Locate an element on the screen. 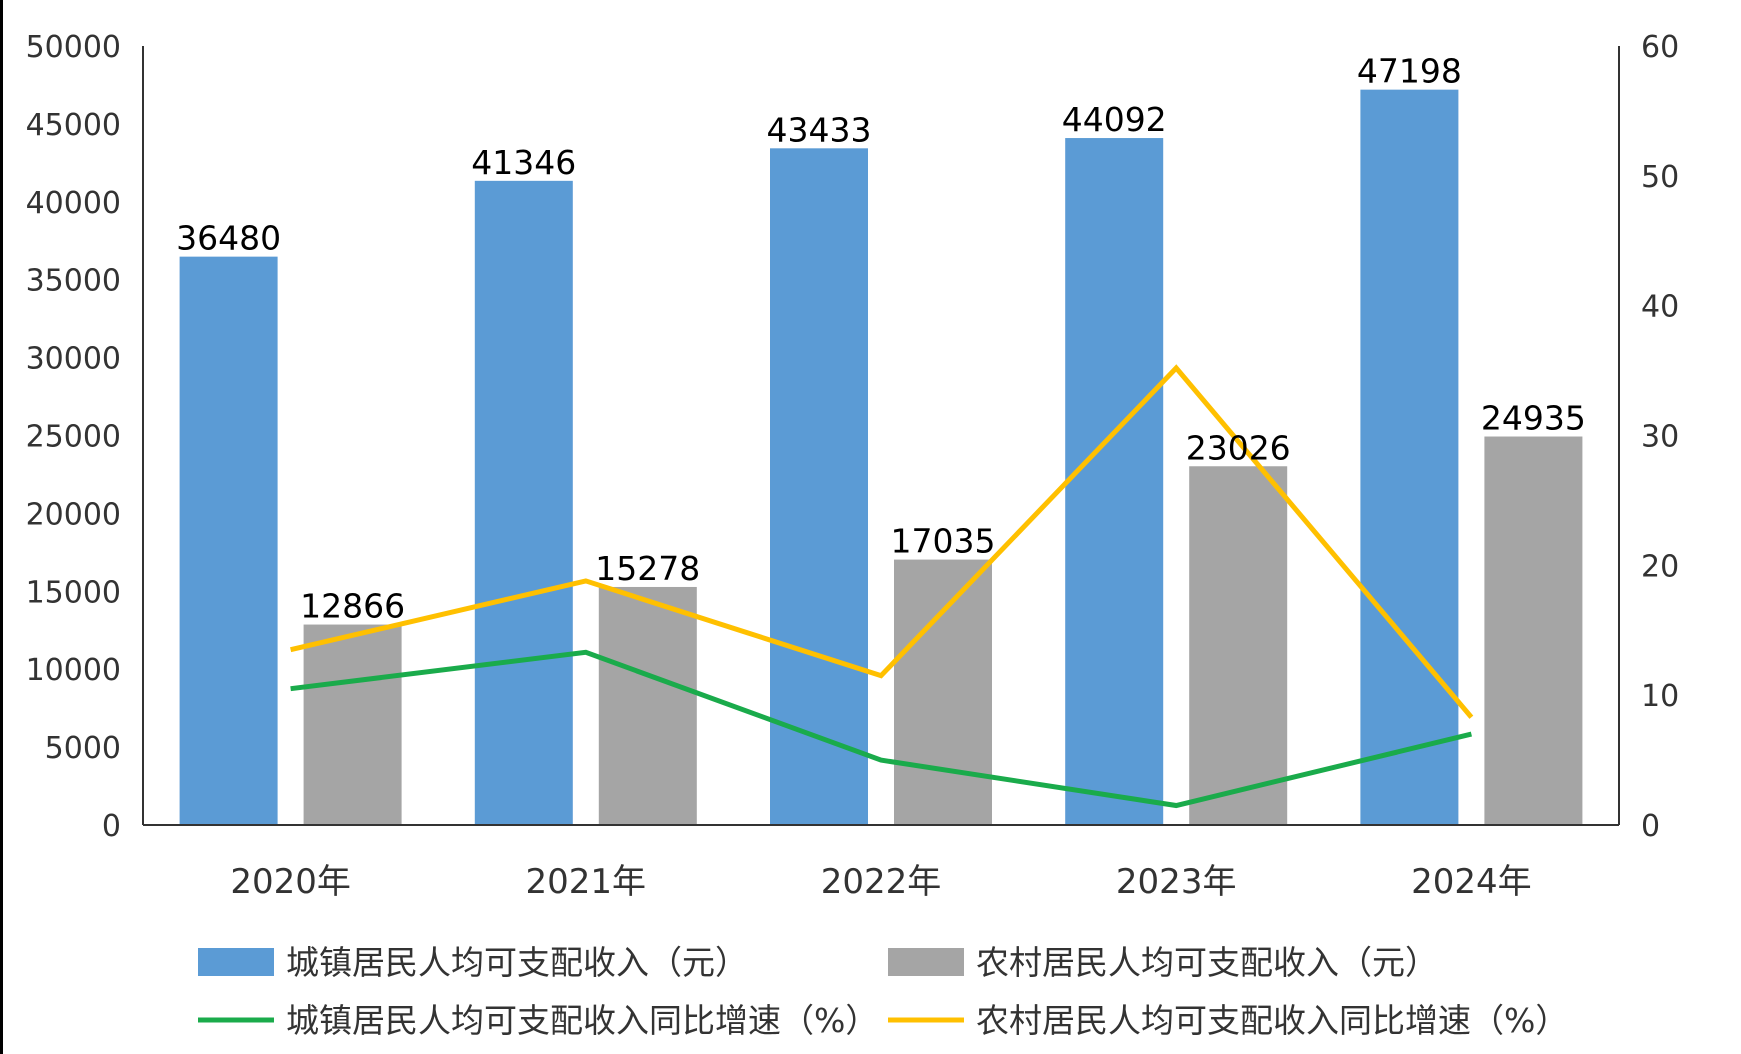 Image resolution: width=1741 pixels, height=1054 pixels. y-left-tick-label-0: 0 is located at coordinates (111, 826).